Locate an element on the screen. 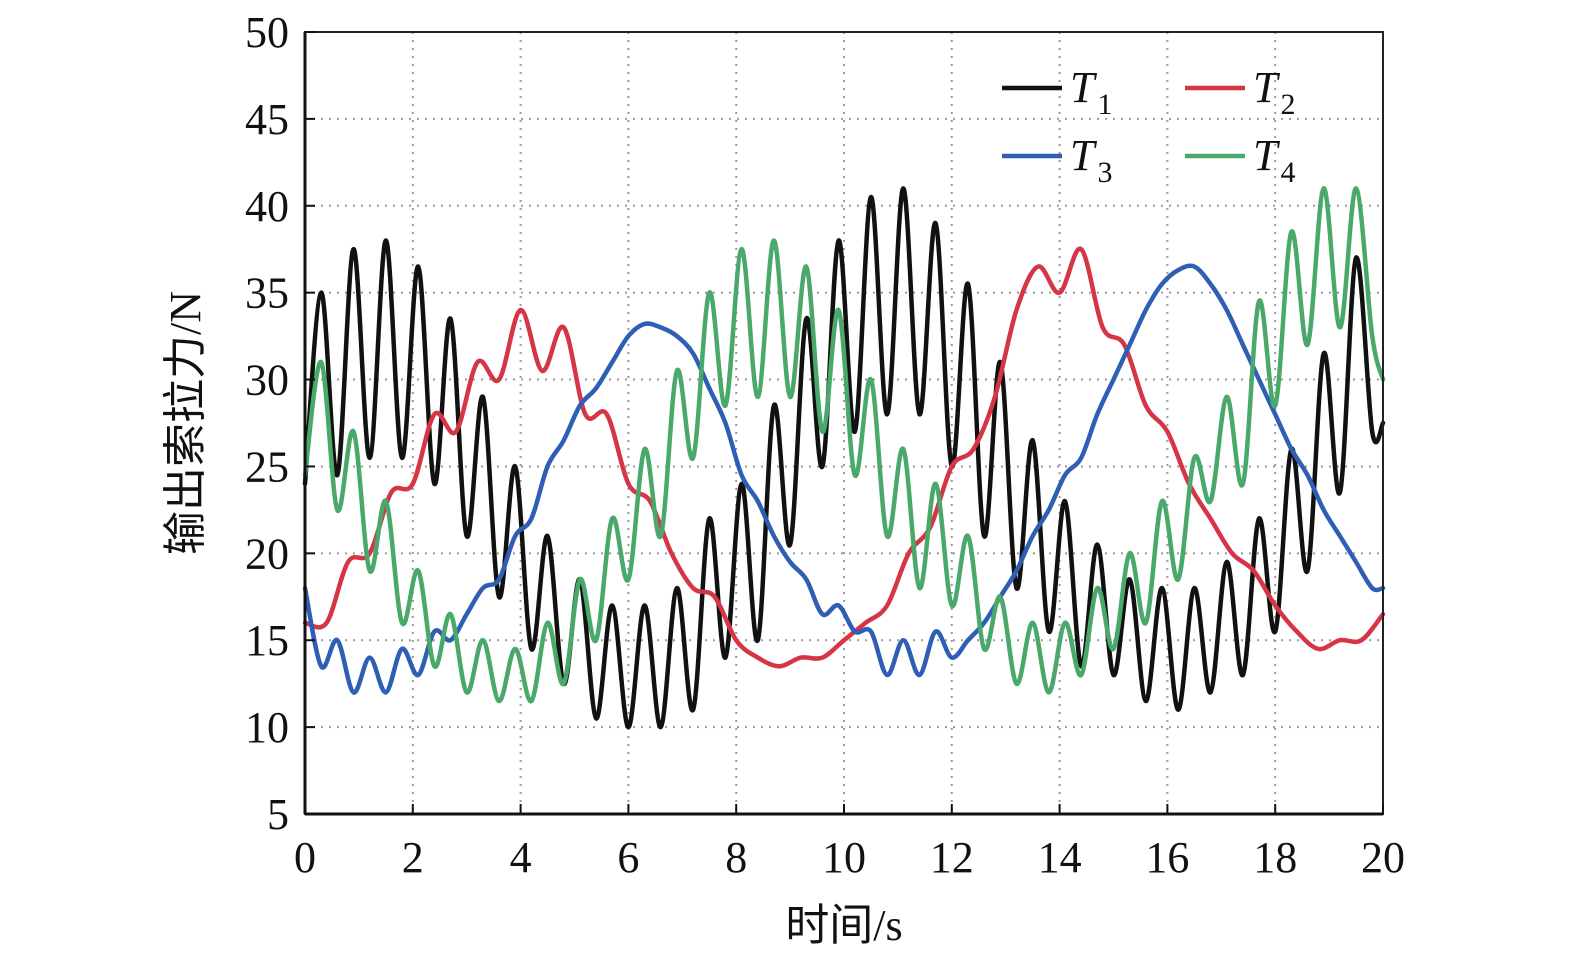 This screenshot has height=963, width=1575. y-tick-label: 20 is located at coordinates (267, 553).